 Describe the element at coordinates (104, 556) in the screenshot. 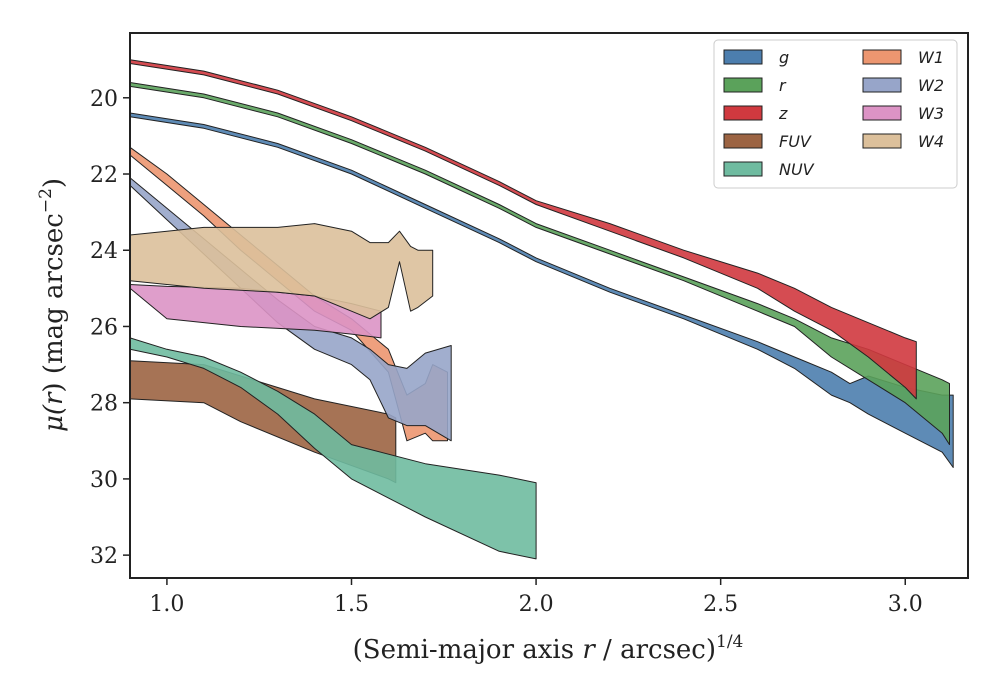

I see `y-tick-label: 32` at that location.